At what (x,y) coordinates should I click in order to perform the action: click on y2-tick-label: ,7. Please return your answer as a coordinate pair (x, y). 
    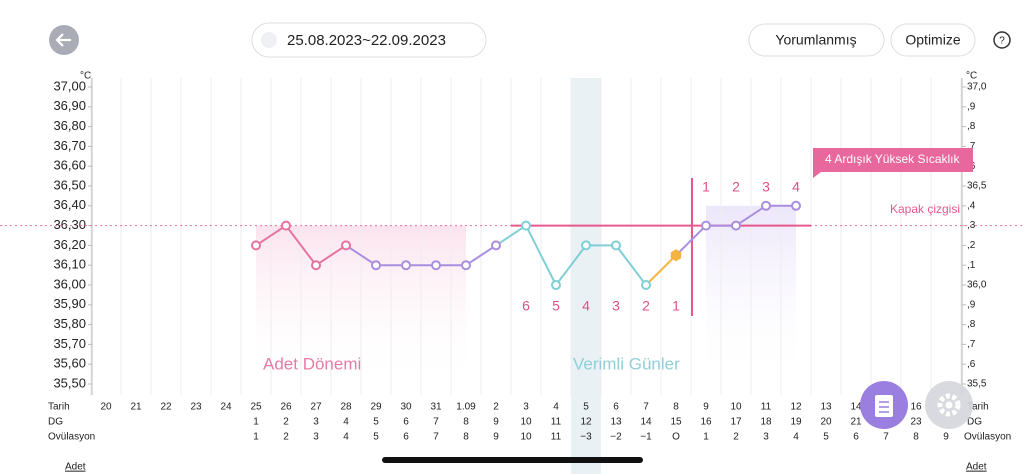
    Looking at the image, I should click on (971, 146).